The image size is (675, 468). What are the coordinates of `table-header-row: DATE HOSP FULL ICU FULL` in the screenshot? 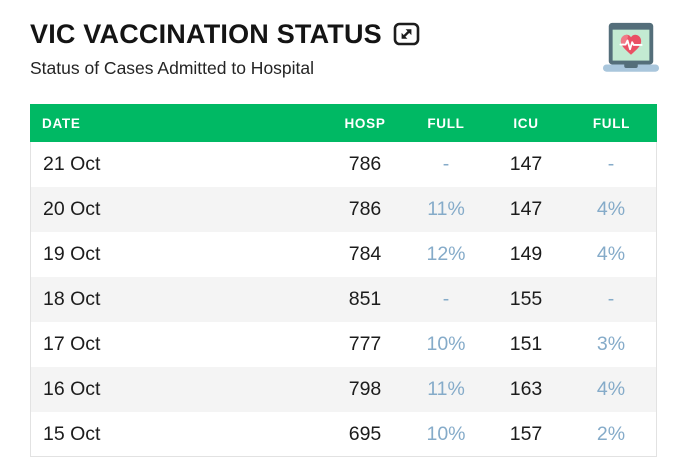 It's located at (343, 123).